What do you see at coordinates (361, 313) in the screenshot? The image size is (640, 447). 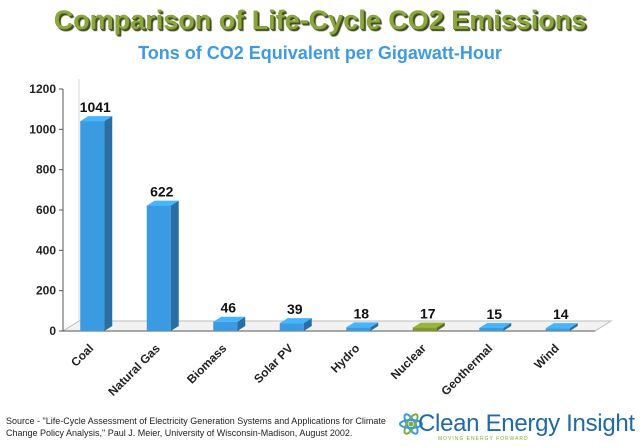 I see `data-label: 18` at bounding box center [361, 313].